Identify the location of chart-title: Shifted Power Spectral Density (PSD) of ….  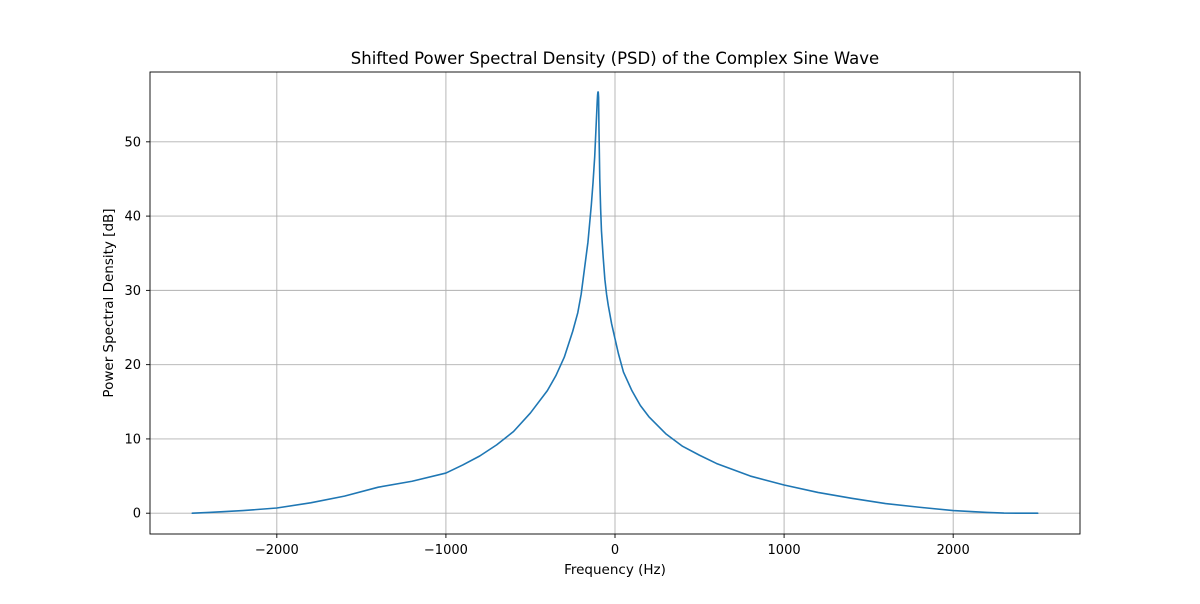
(615, 58).